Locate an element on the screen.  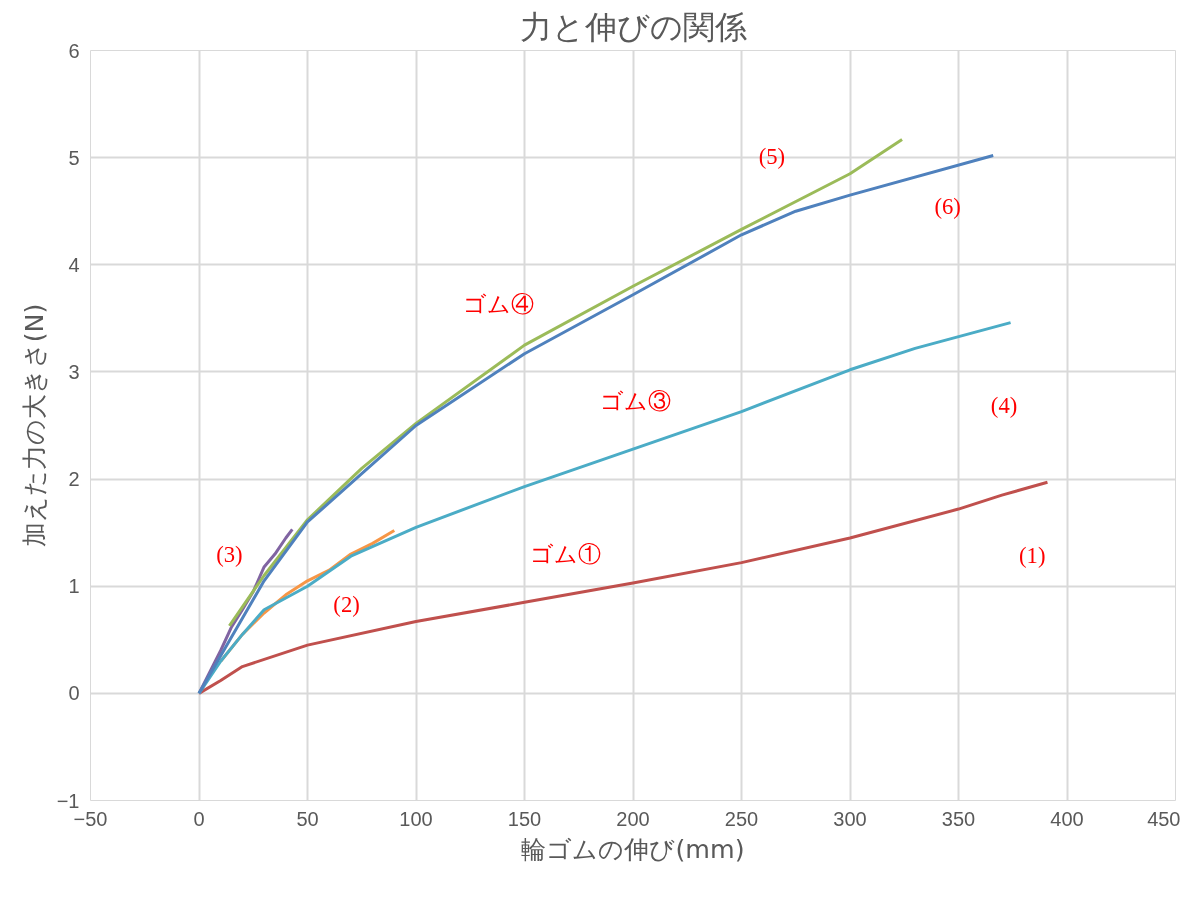
y-axis-title: 加えた力の大きさ(N) is located at coordinates (33, 425).